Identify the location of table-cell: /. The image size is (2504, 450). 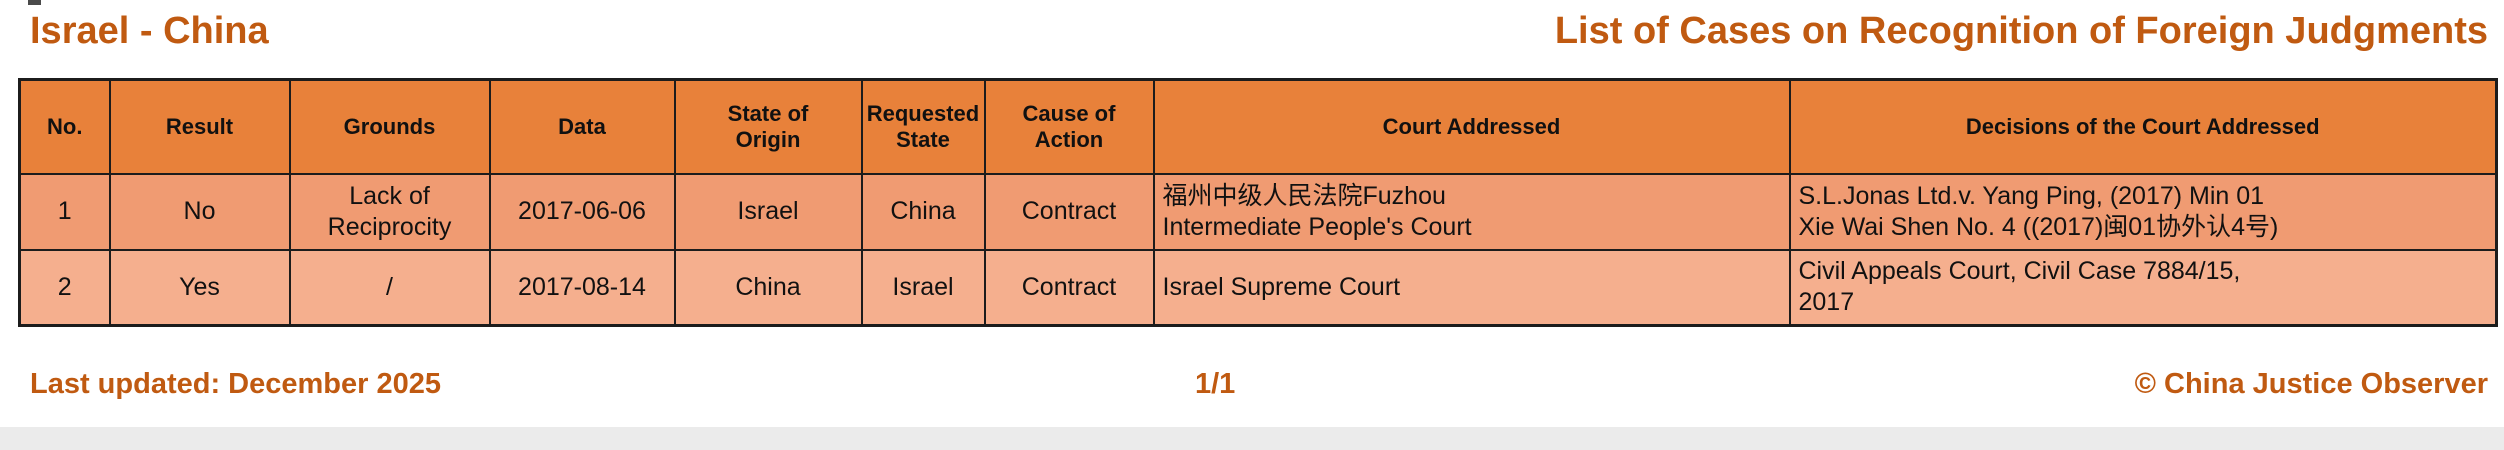
(389, 287).